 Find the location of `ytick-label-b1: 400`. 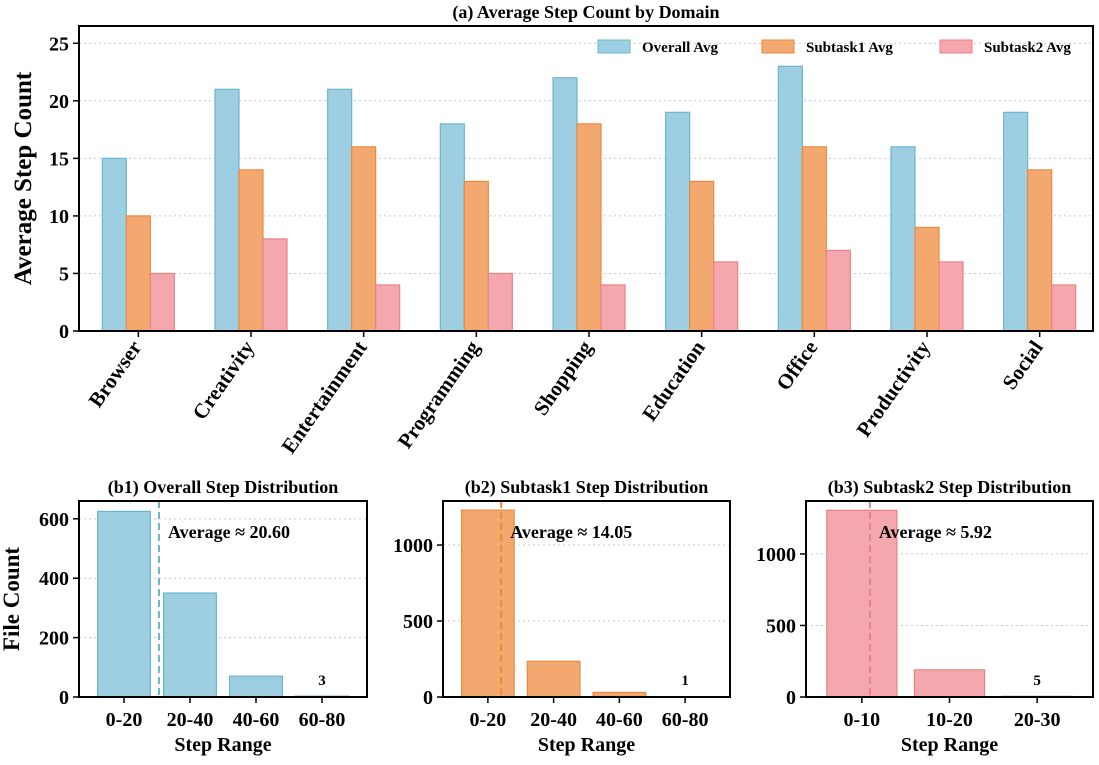

ytick-label-b1: 400 is located at coordinates (54, 579).